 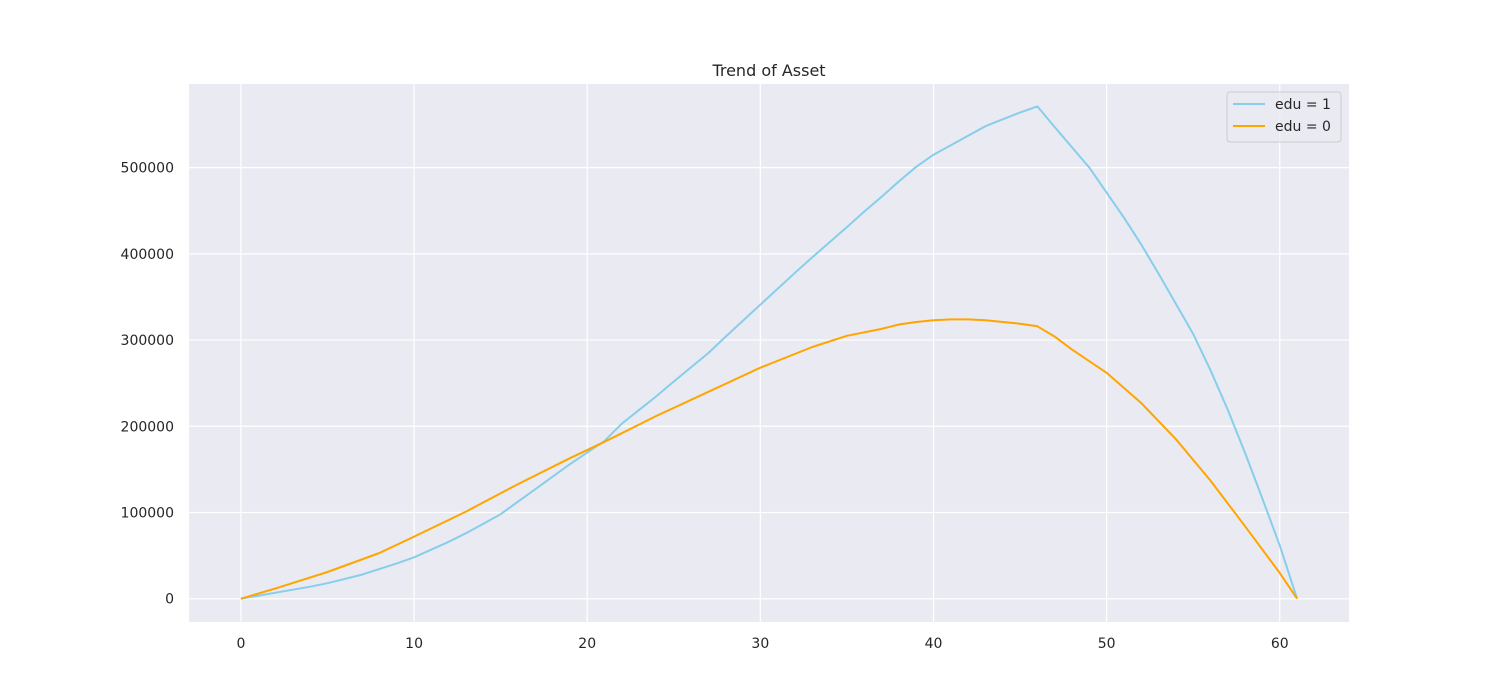 What do you see at coordinates (169, 600) in the screenshot?
I see `y-tick-label: 0` at bounding box center [169, 600].